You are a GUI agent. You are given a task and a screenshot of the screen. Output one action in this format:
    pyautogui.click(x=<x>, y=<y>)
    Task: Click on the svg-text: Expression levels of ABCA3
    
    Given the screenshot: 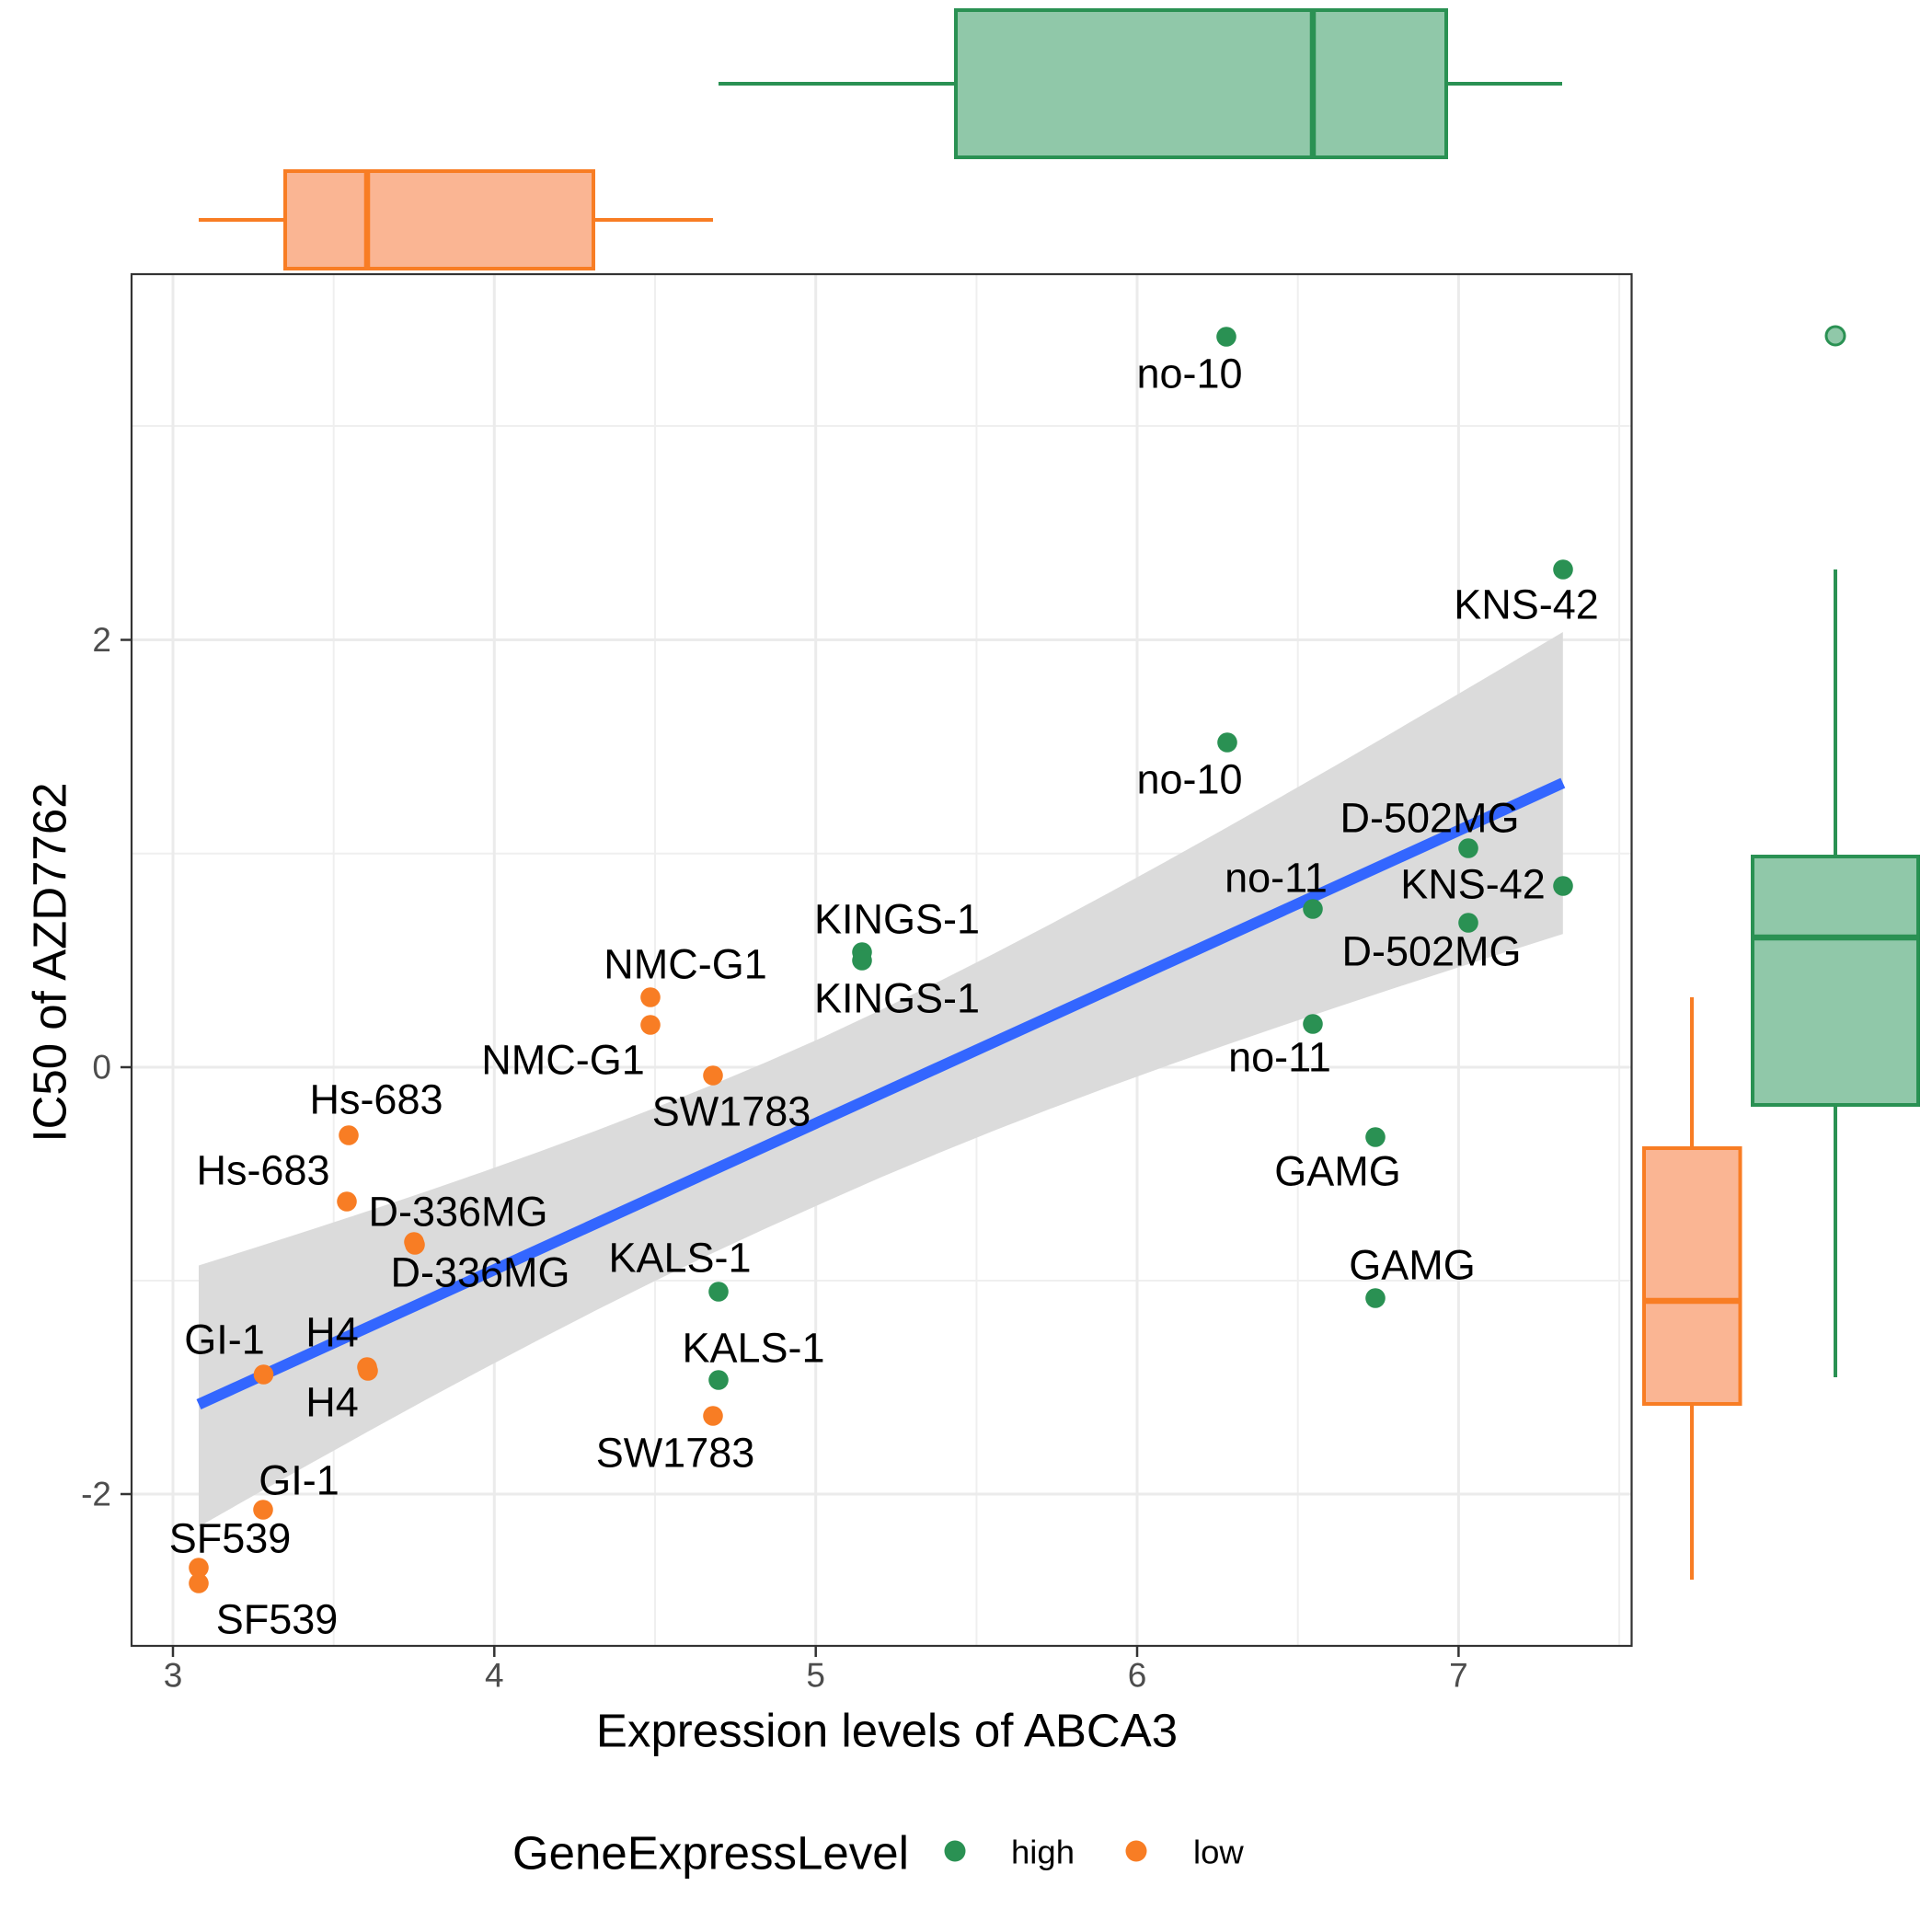 What is the action you would take?
    pyautogui.click(x=887, y=1731)
    